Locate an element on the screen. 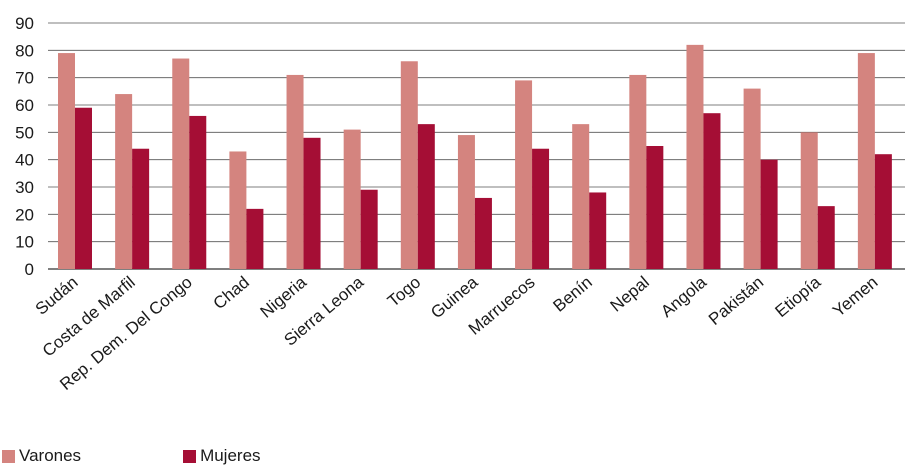  bar-mujeres-angola is located at coordinates (712, 191).